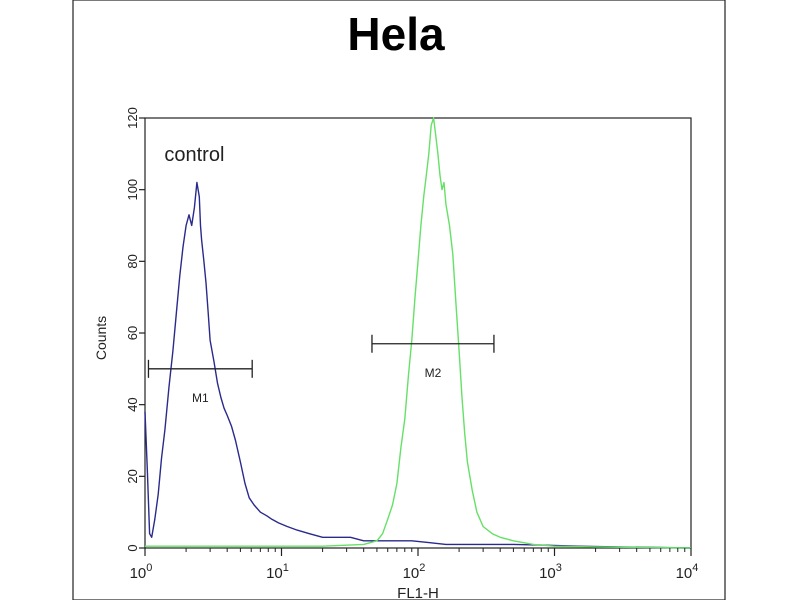  Describe the element at coordinates (277, 572) in the screenshot. I see `x-tick-label: 10¹` at that location.